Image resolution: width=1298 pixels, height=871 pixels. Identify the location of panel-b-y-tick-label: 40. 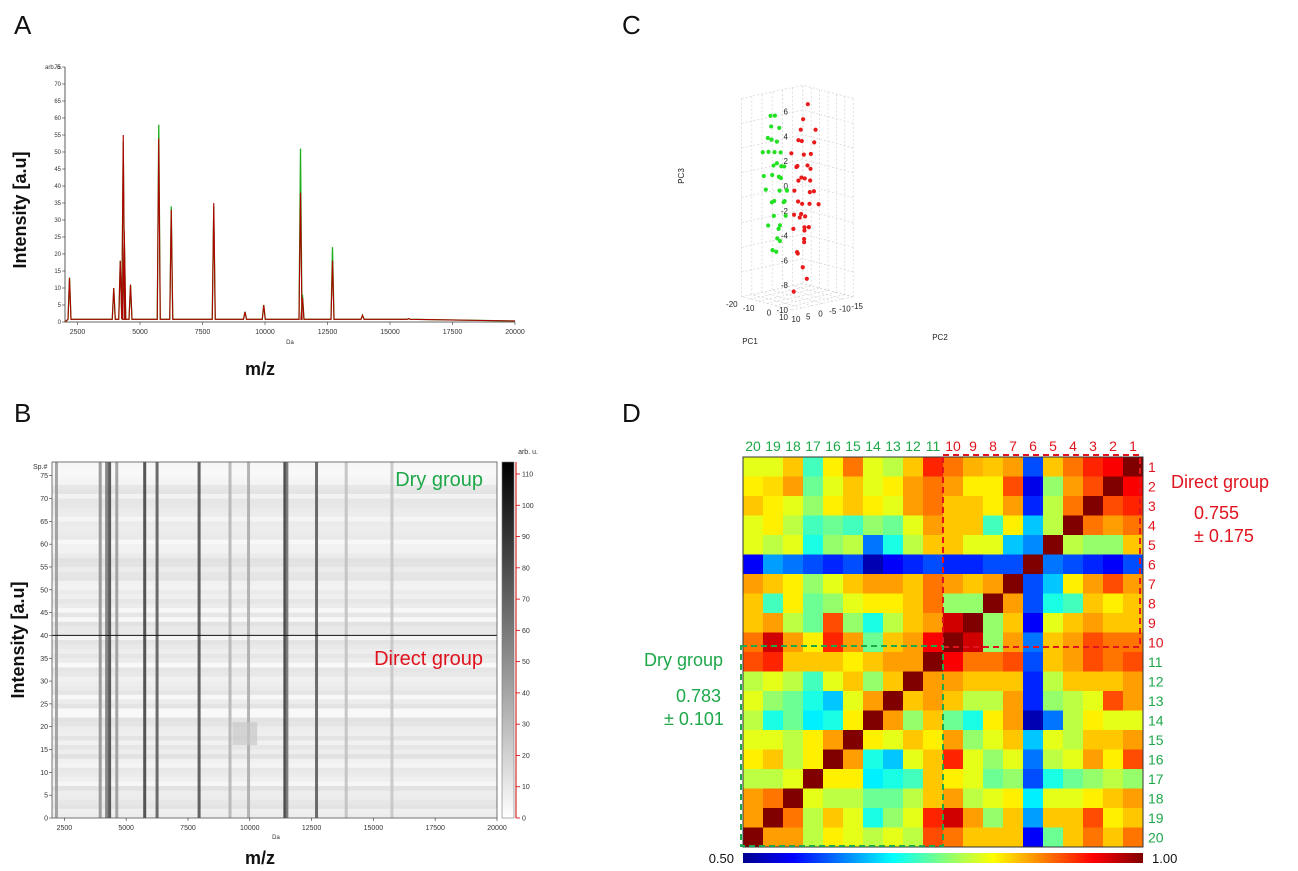
(44, 636).